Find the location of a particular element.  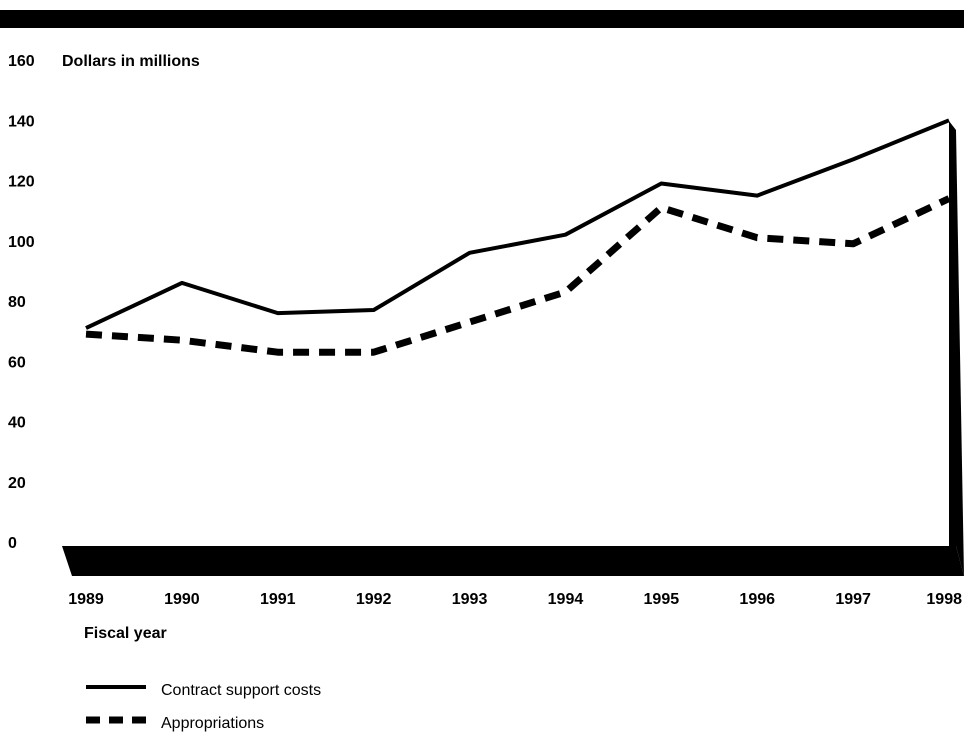

legend-label-appropriations: Appropriations is located at coordinates (212, 723).